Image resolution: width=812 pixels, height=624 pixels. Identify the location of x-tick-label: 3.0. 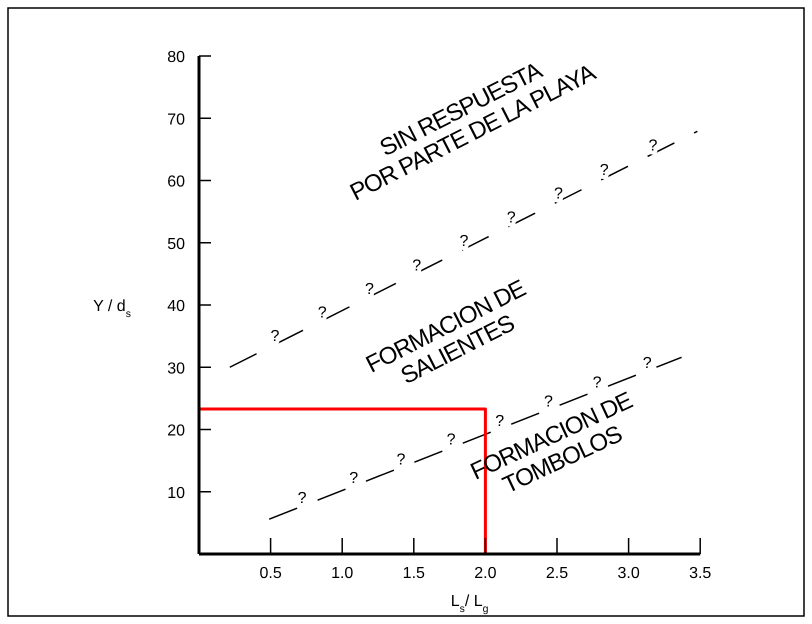
(628, 573).